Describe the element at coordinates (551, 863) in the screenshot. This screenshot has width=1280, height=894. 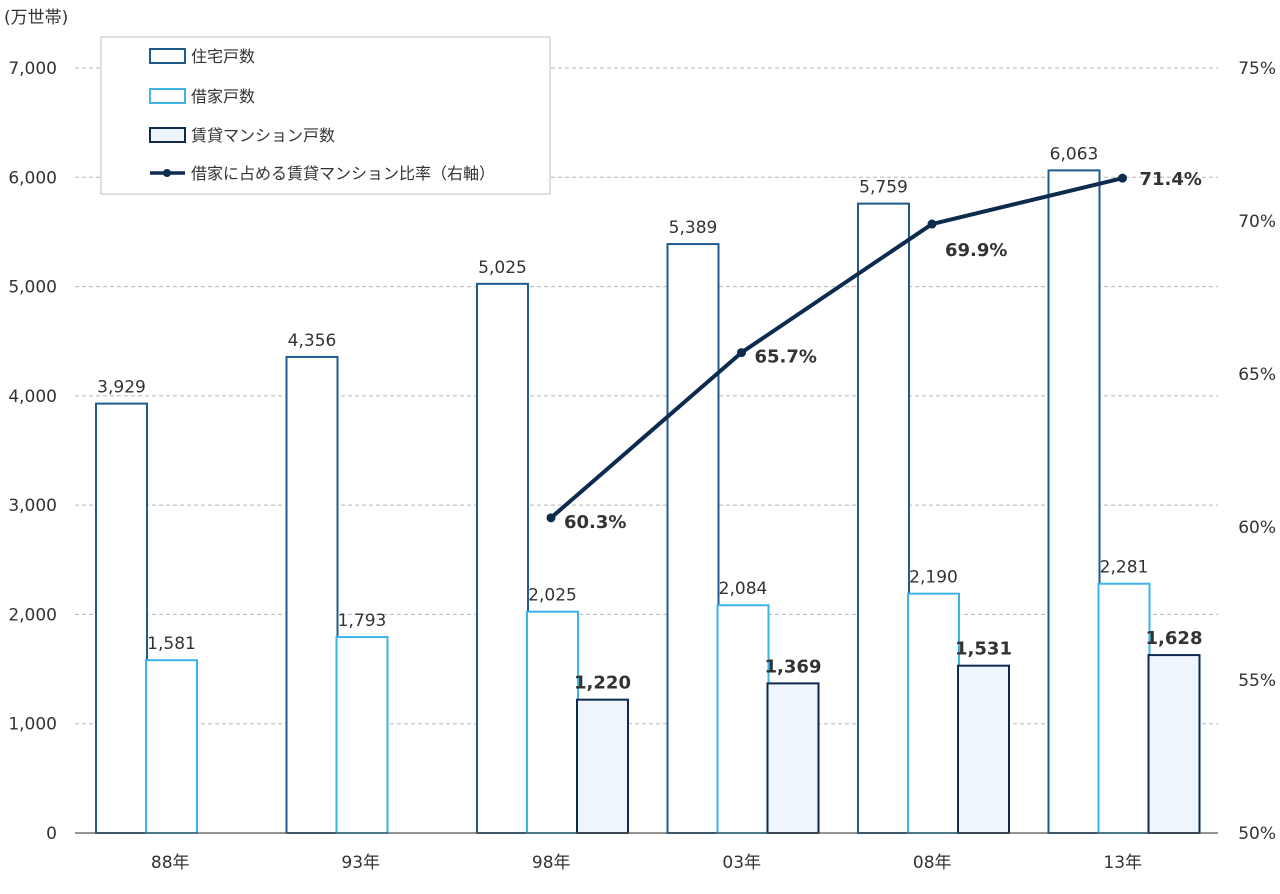
I see `x-tick-label: 98年` at that location.